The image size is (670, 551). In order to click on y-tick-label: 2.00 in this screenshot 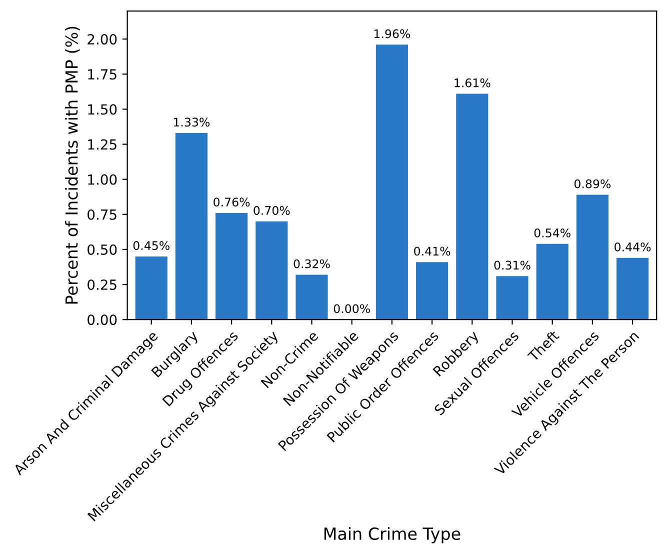, I will do `click(102, 39)`.